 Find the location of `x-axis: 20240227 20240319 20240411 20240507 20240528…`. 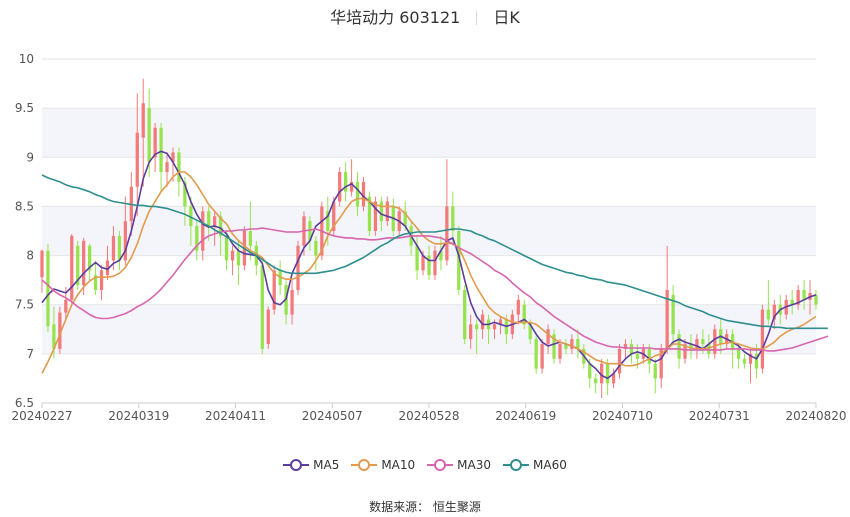

x-axis: 20240227 20240319 20240411 20240507 20240528… is located at coordinates (429, 412).